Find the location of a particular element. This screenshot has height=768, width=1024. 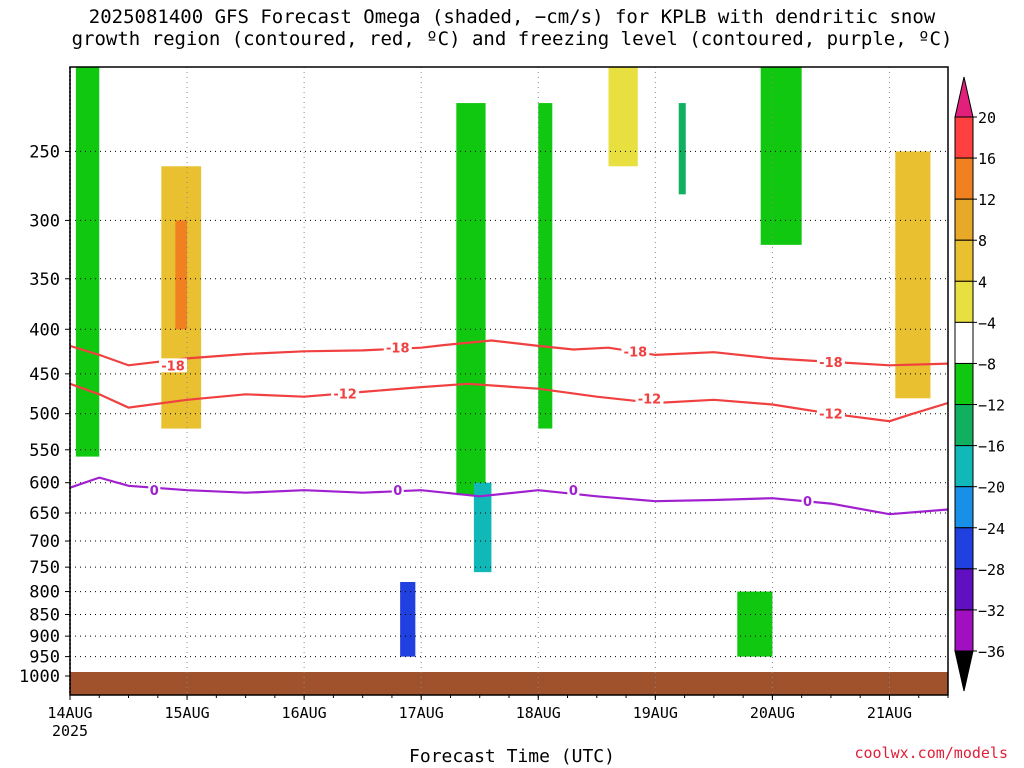

contour-label-3: -18 is located at coordinates (831, 363).